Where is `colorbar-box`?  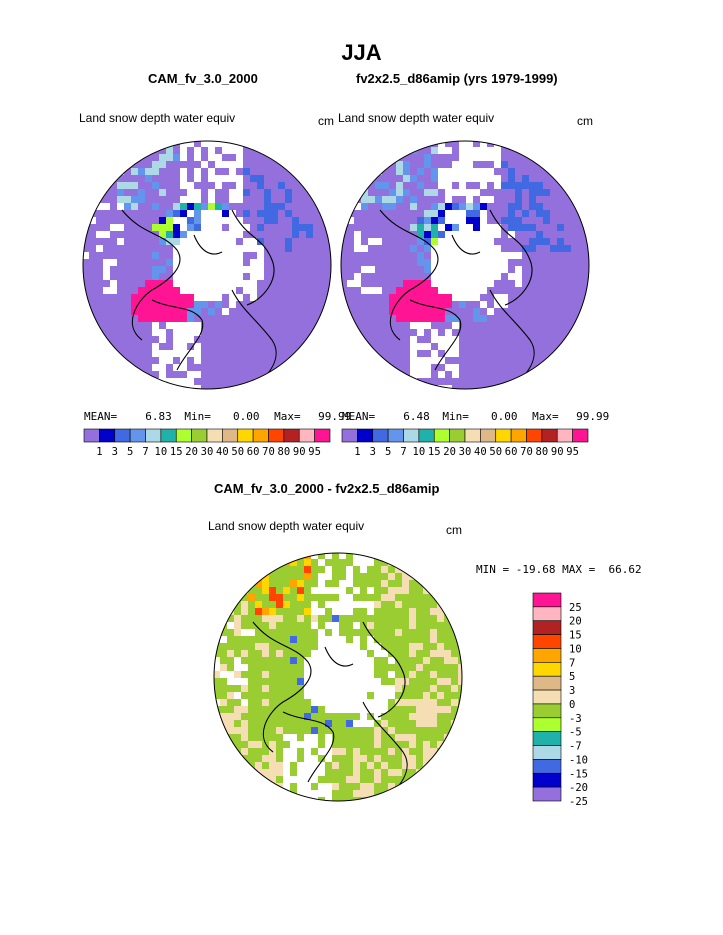 colorbar-box is located at coordinates (547, 780).